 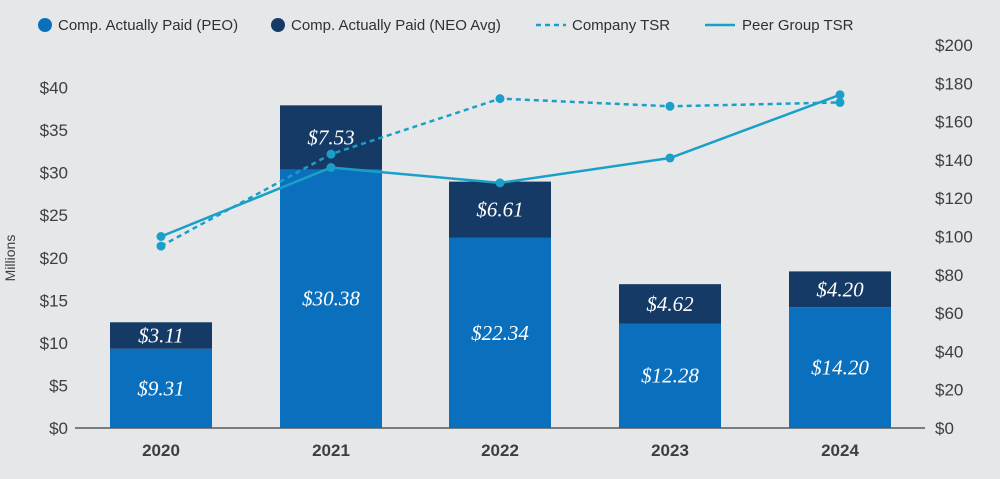 I want to click on y2-tick-label: $60, so click(x=949, y=313).